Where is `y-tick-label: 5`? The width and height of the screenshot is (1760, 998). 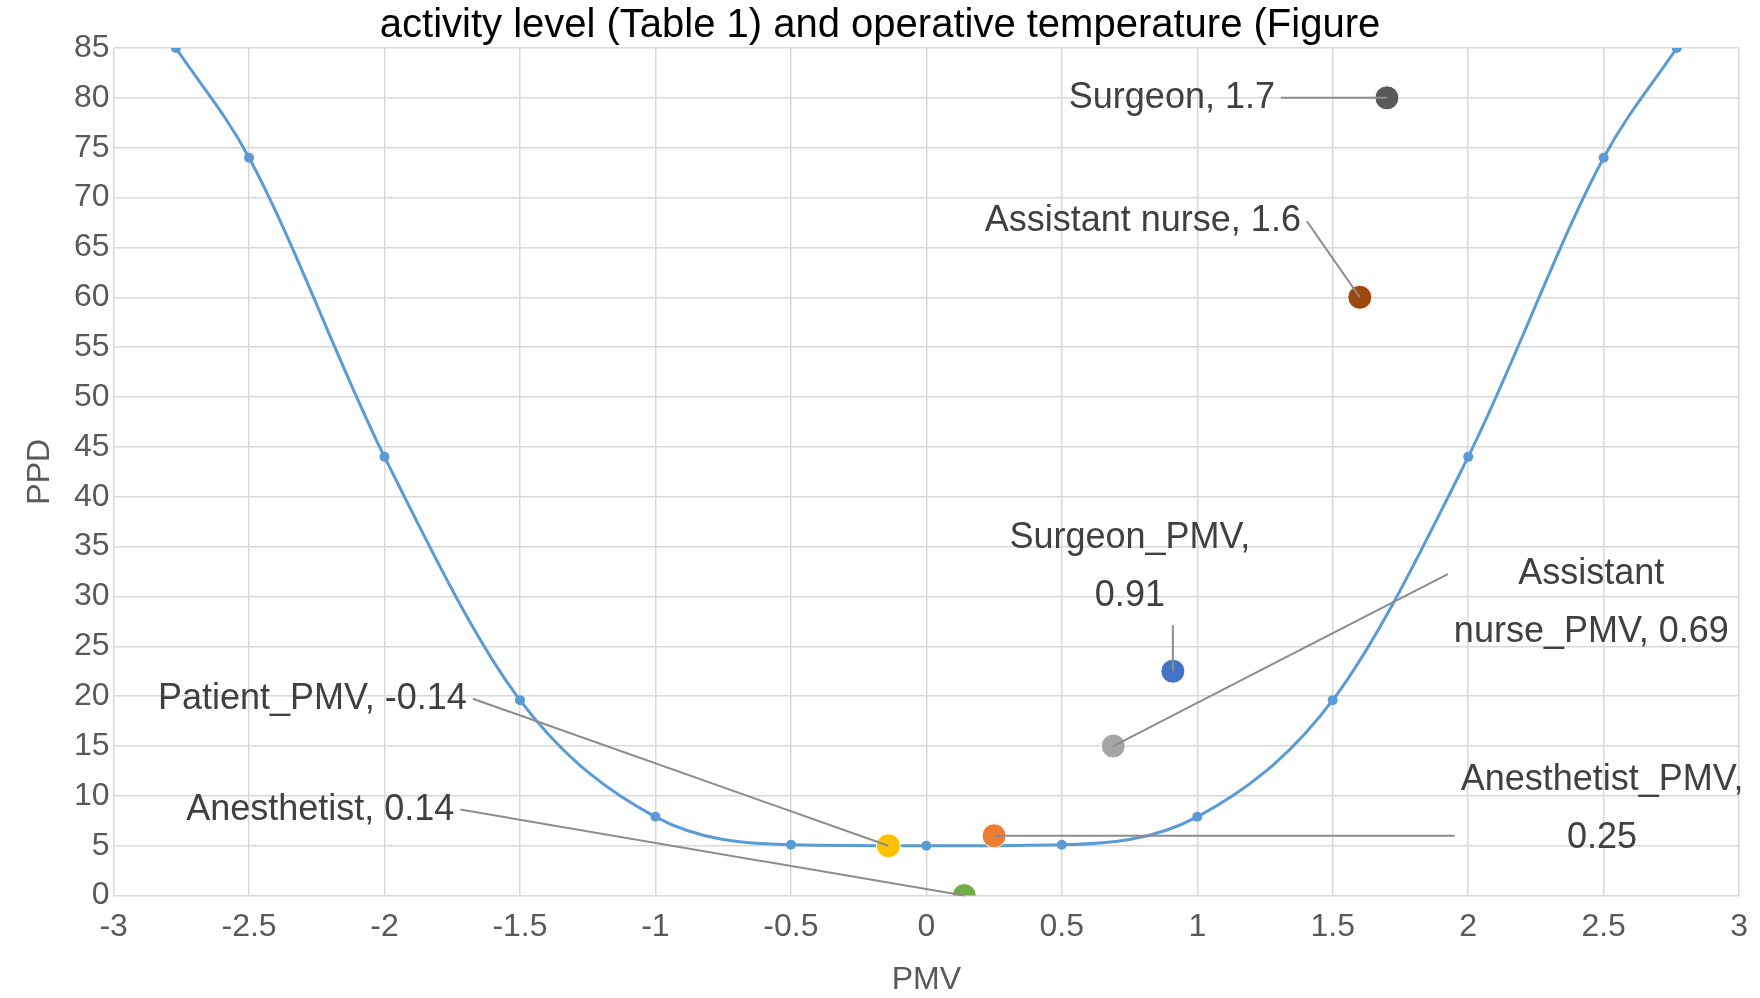
y-tick-label: 5 is located at coordinates (100, 843).